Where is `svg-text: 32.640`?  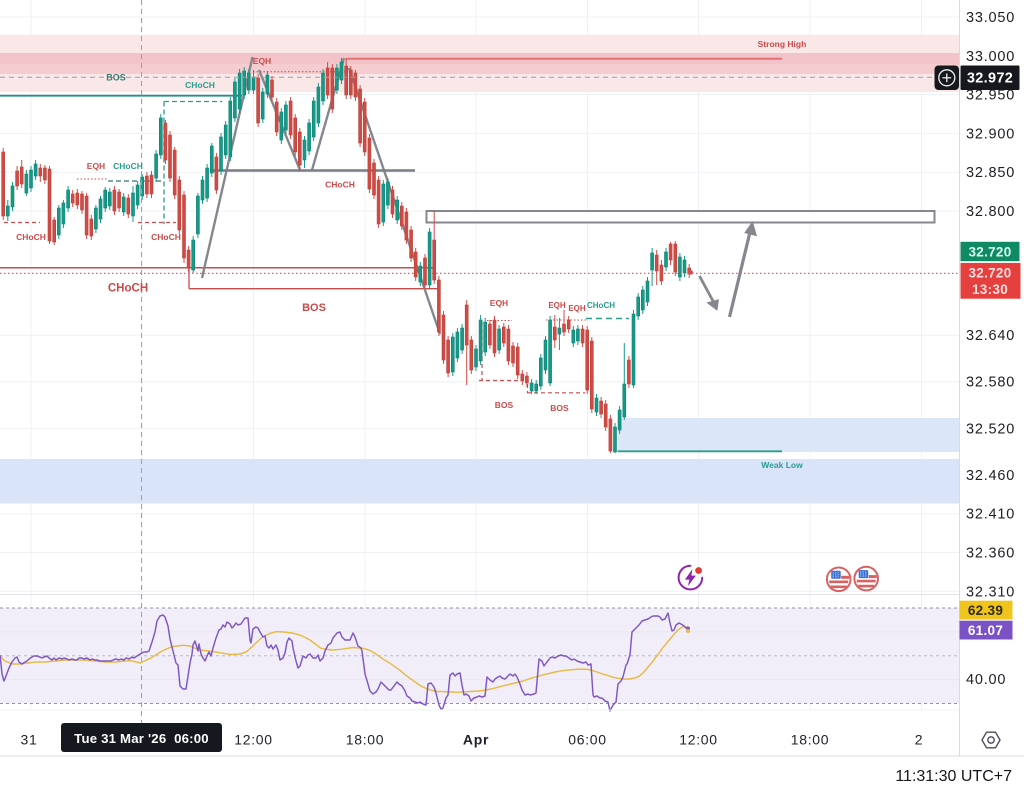
svg-text: 32.640 is located at coordinates (990, 336).